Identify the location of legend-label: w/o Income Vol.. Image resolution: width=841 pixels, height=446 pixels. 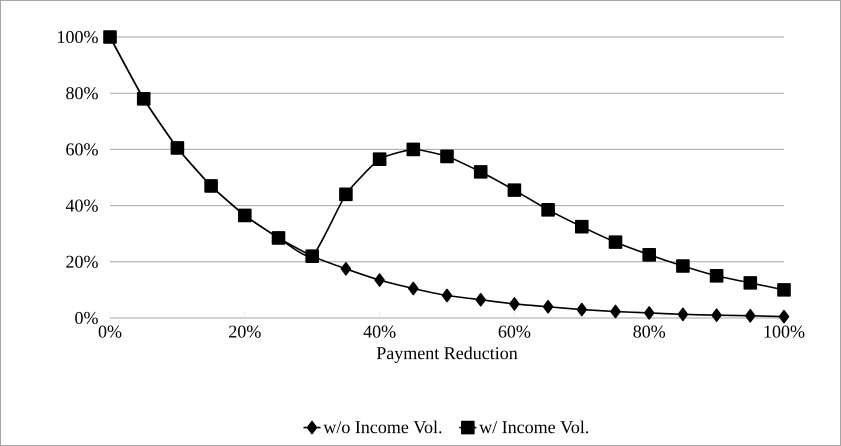
(382, 427).